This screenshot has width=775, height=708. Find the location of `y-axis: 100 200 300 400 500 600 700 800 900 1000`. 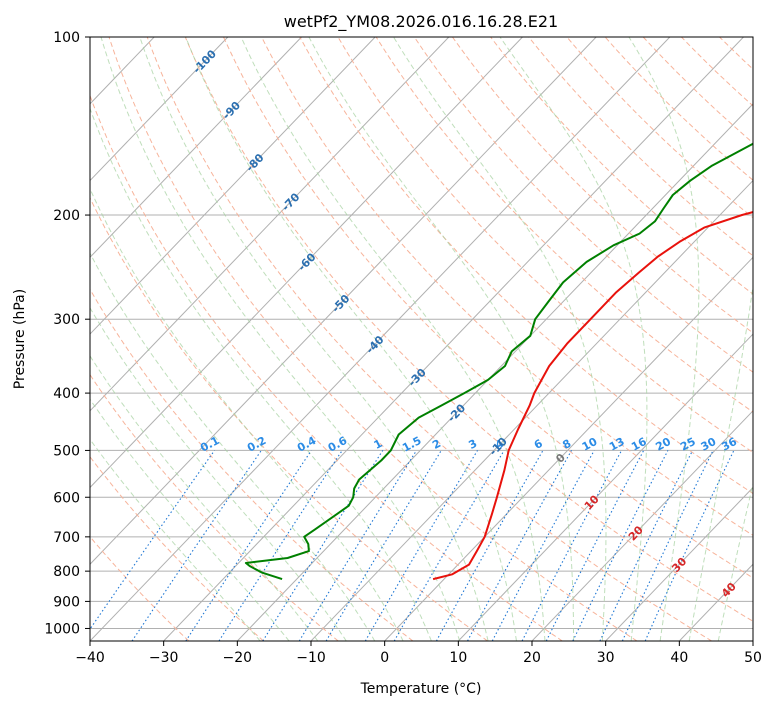

y-axis: 100 200 300 400 500 600 700 800 900 1000 is located at coordinates (67, 333).